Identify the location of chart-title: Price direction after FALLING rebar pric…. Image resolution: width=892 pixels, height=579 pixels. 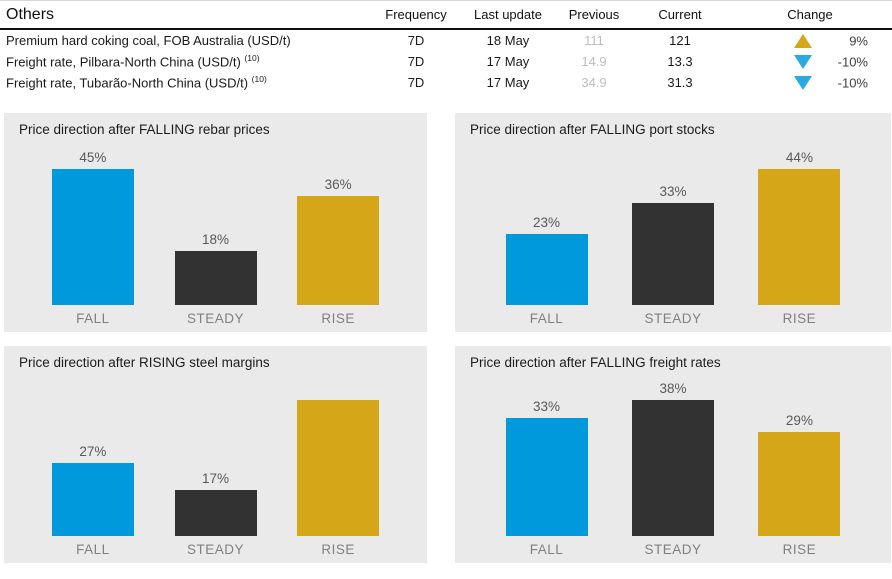
(144, 129).